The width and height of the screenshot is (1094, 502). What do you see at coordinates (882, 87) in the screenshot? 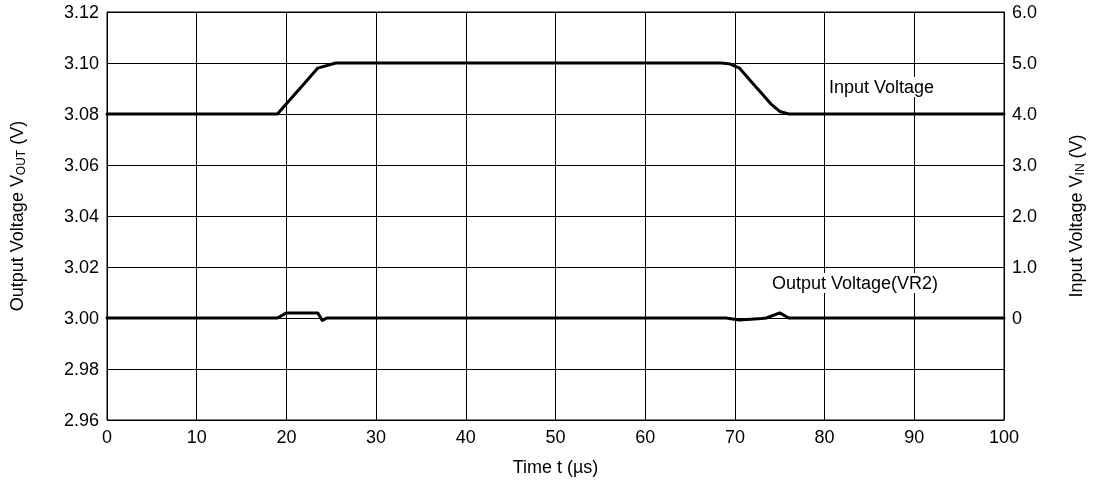
I see `annotation: Input Voltage` at bounding box center [882, 87].